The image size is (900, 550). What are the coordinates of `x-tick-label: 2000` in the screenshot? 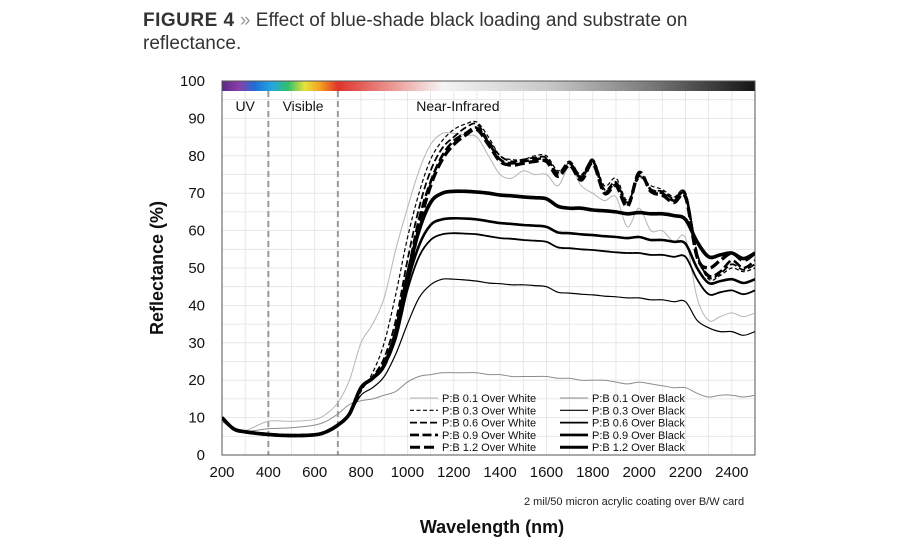 It's located at (638, 472).